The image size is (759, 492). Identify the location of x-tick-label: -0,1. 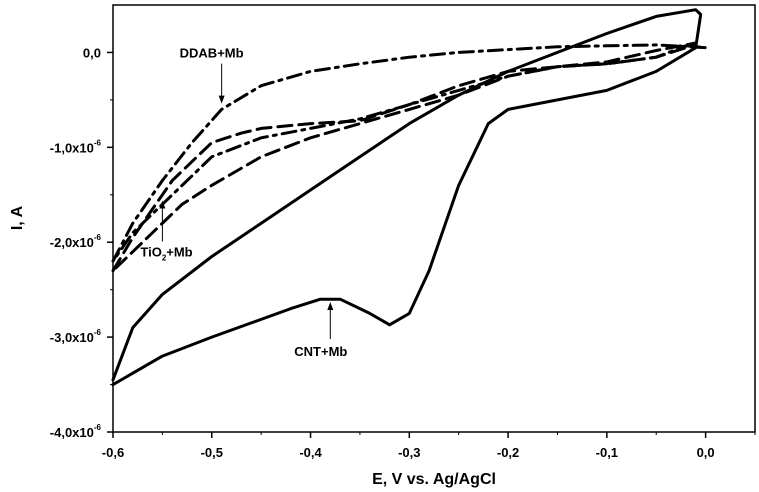
(607, 452).